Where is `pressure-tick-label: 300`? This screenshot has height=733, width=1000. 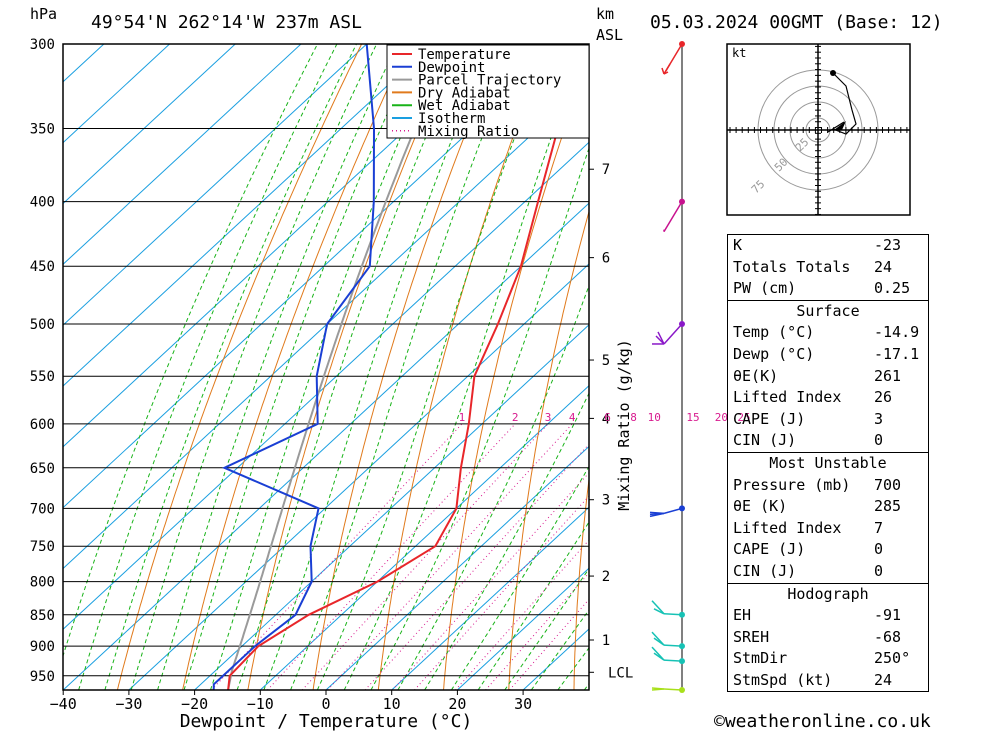
pressure-tick-label: 300 is located at coordinates (42, 45).